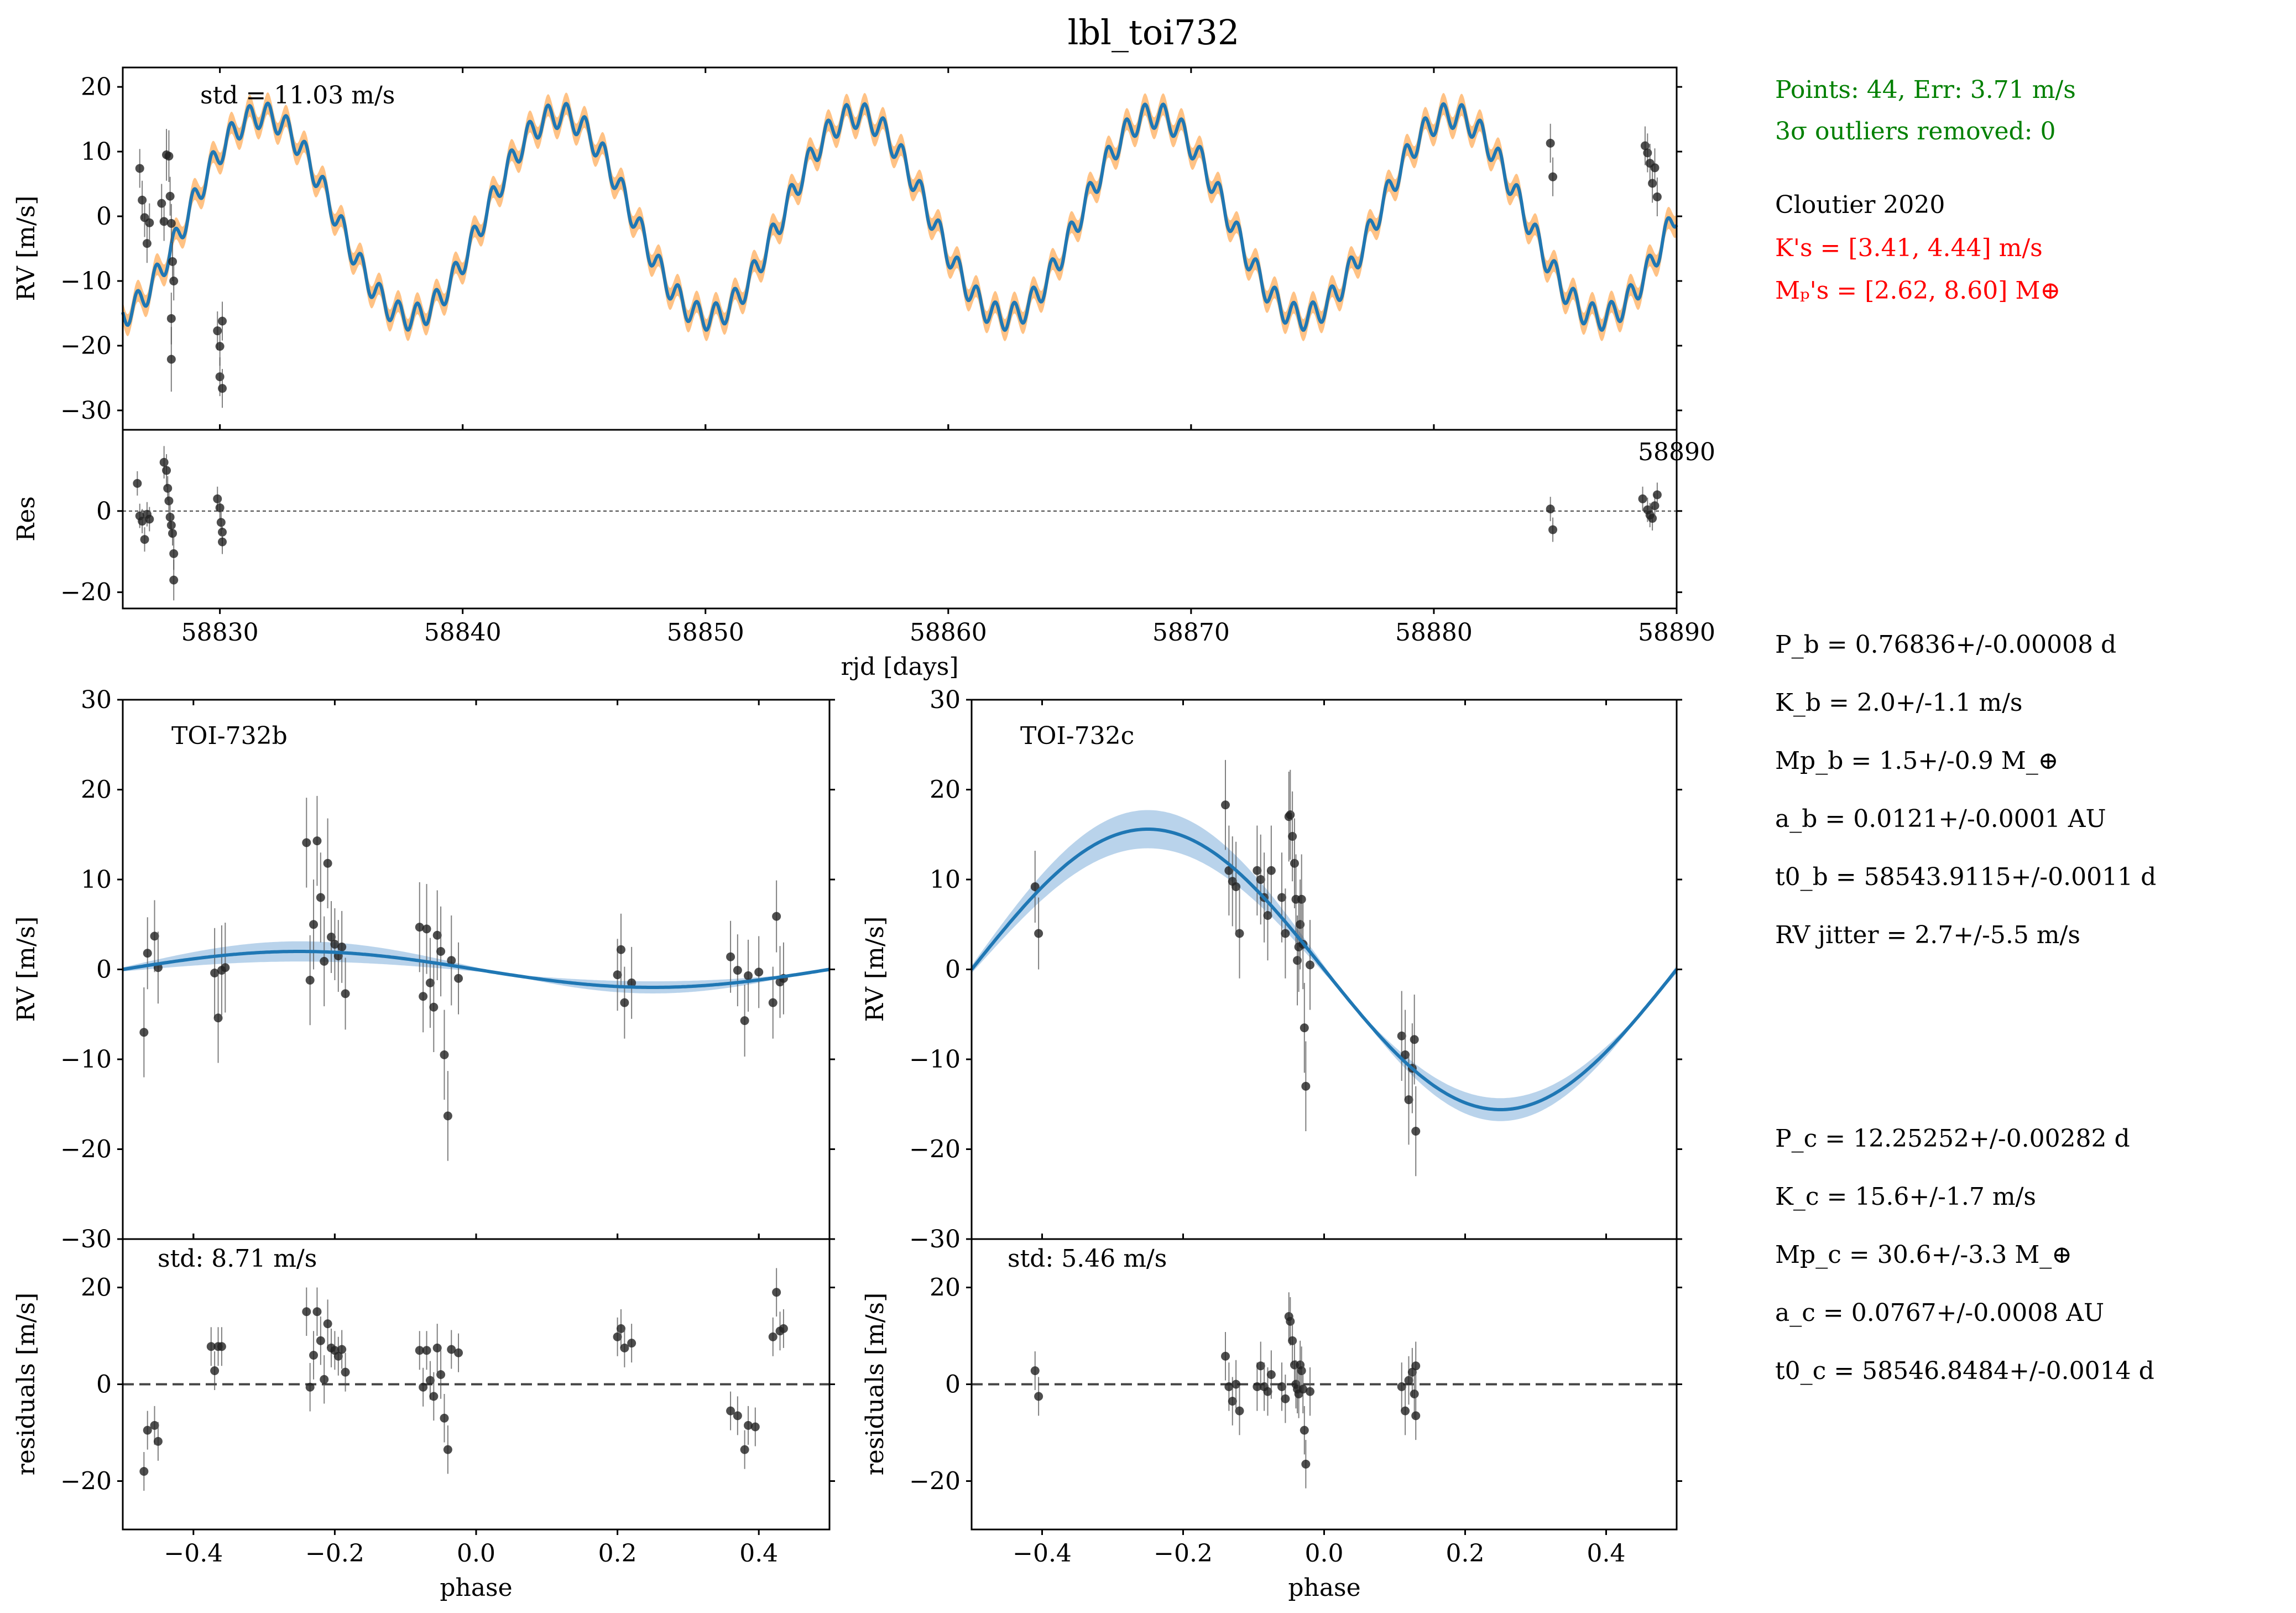  I want to click on reference-k: K's = [3.41, 4.44] m/s, so click(1909, 248).